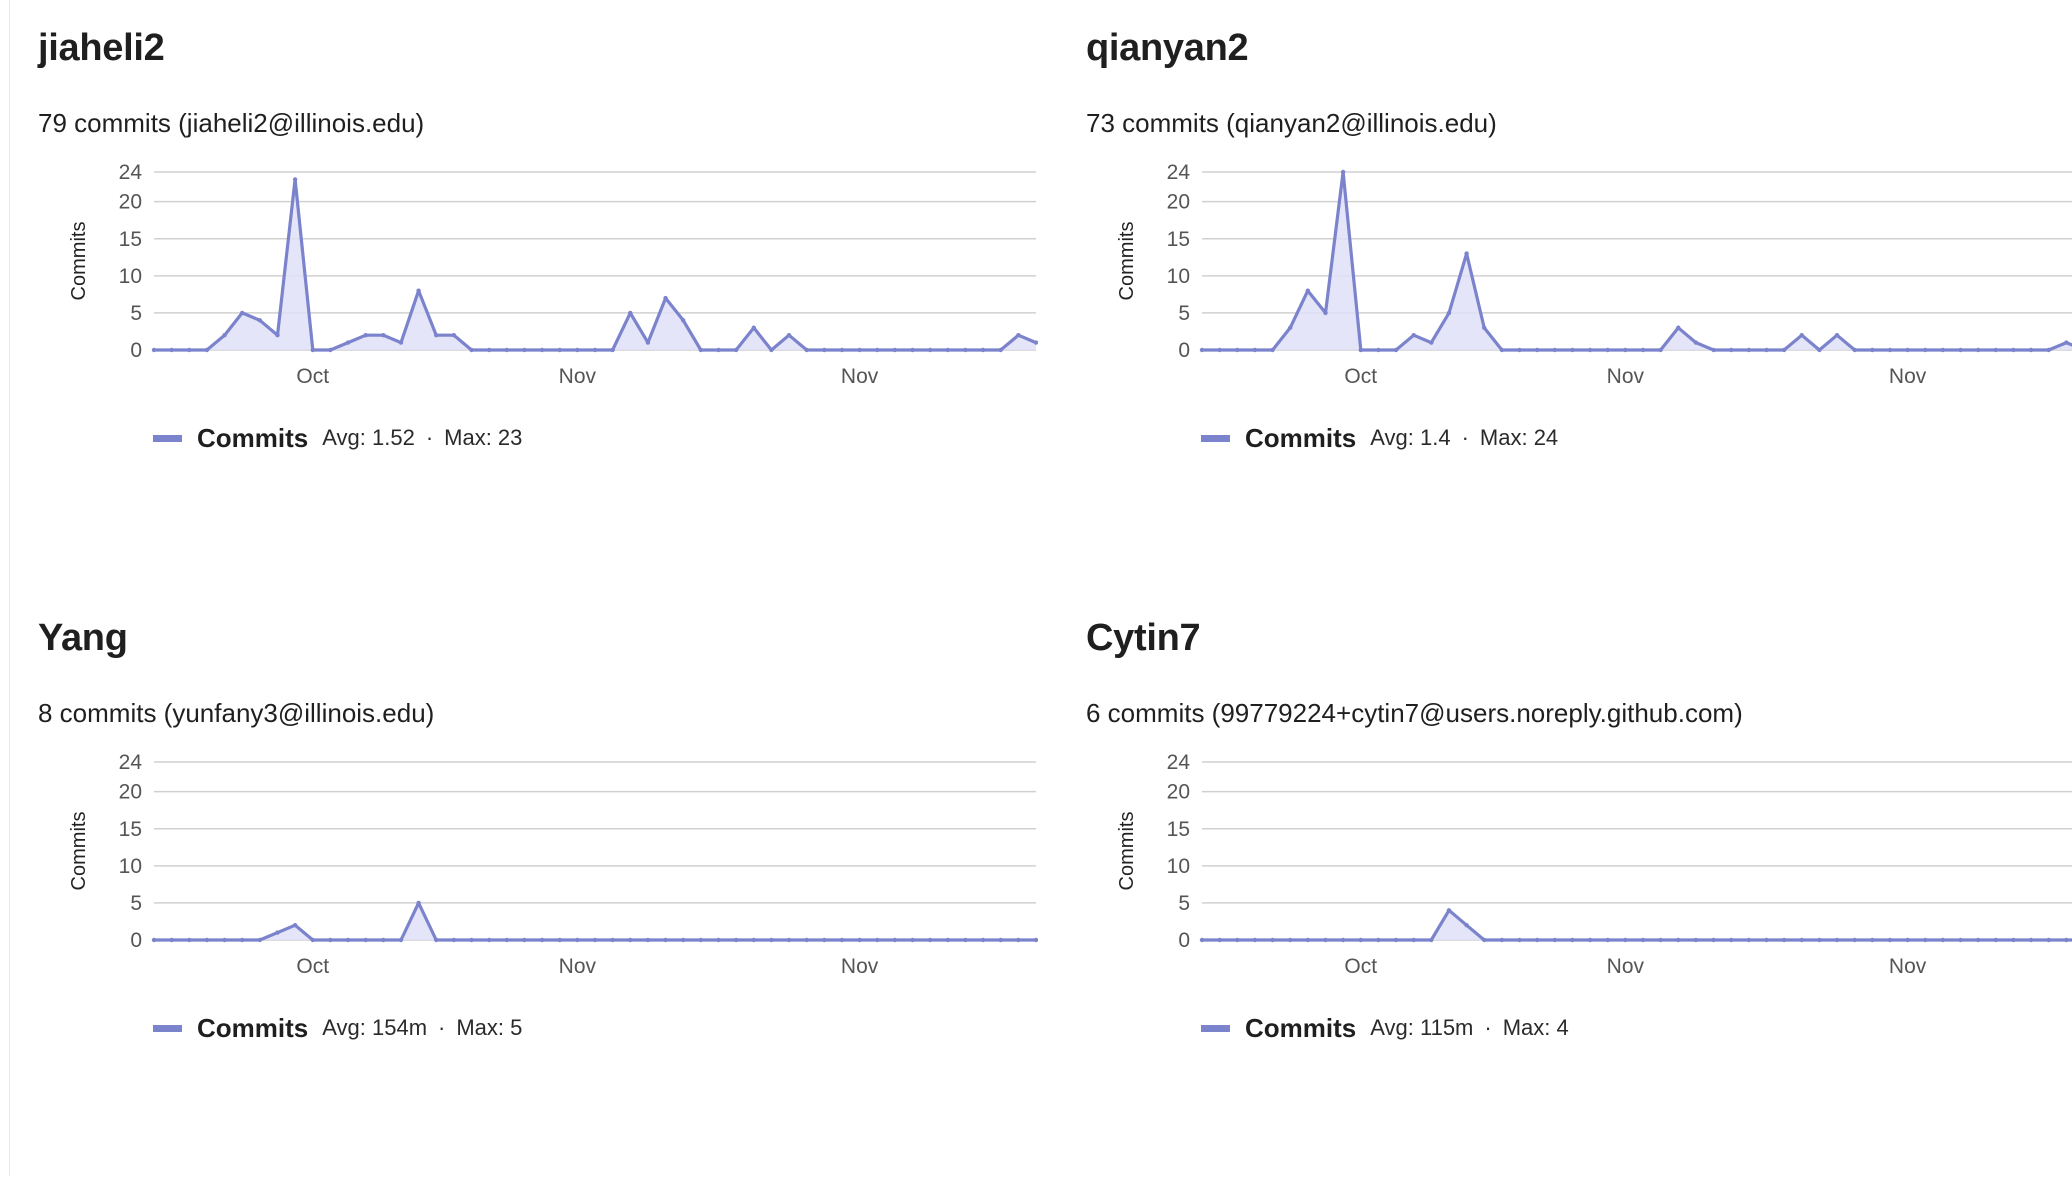  Describe the element at coordinates (130, 792) in the screenshot. I see `y-tick-label: 20` at that location.